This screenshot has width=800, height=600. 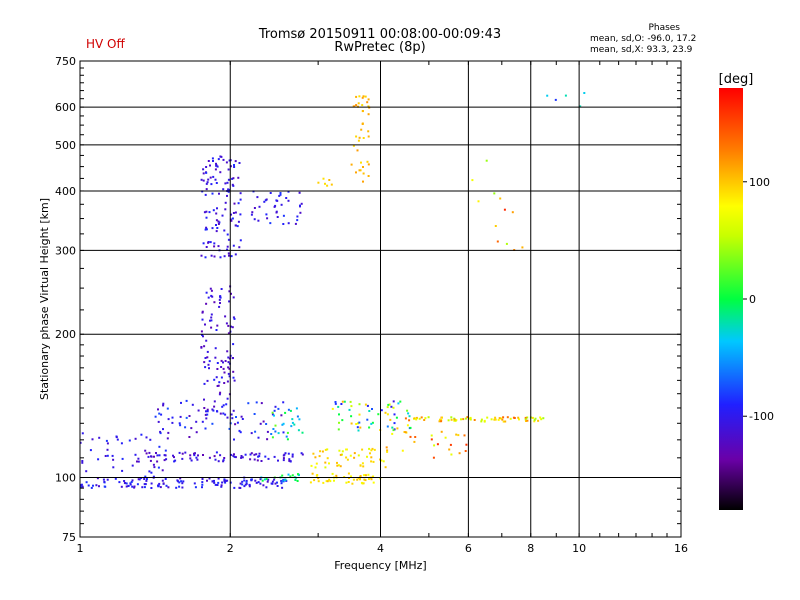 I want to click on x-tick-label: 16, so click(x=681, y=548).